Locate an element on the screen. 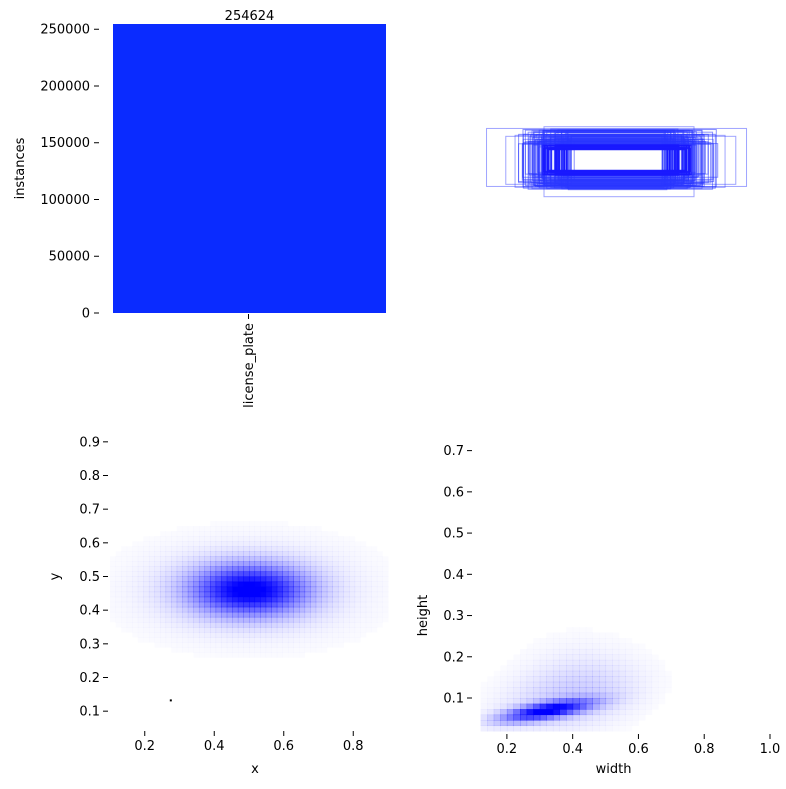 This screenshot has height=789, width=786. y-tick-label: 0.2 is located at coordinates (89, 678).